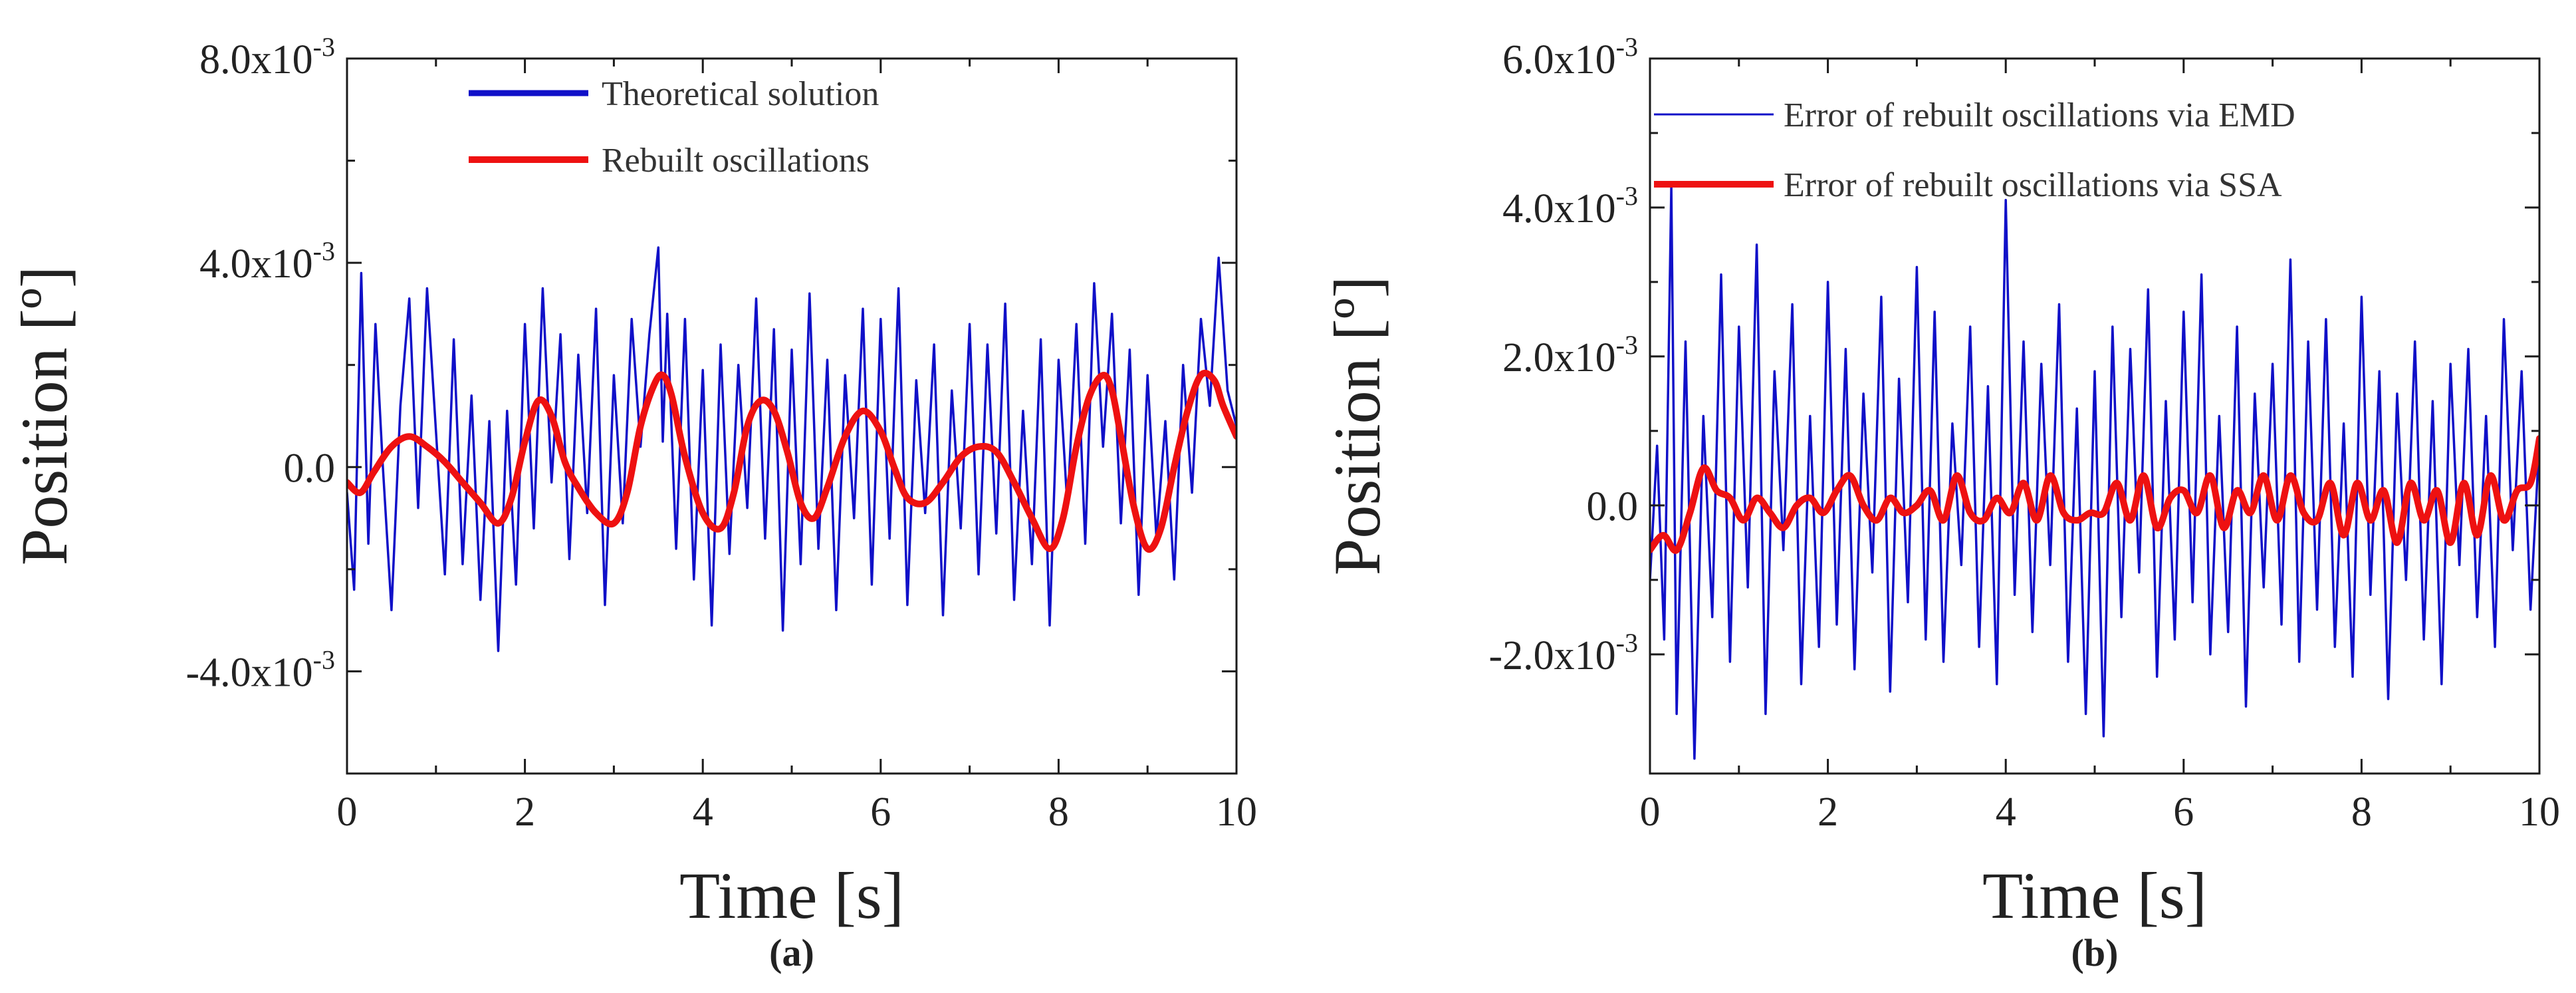  I want to click on panel-a-label: (a), so click(791, 953).